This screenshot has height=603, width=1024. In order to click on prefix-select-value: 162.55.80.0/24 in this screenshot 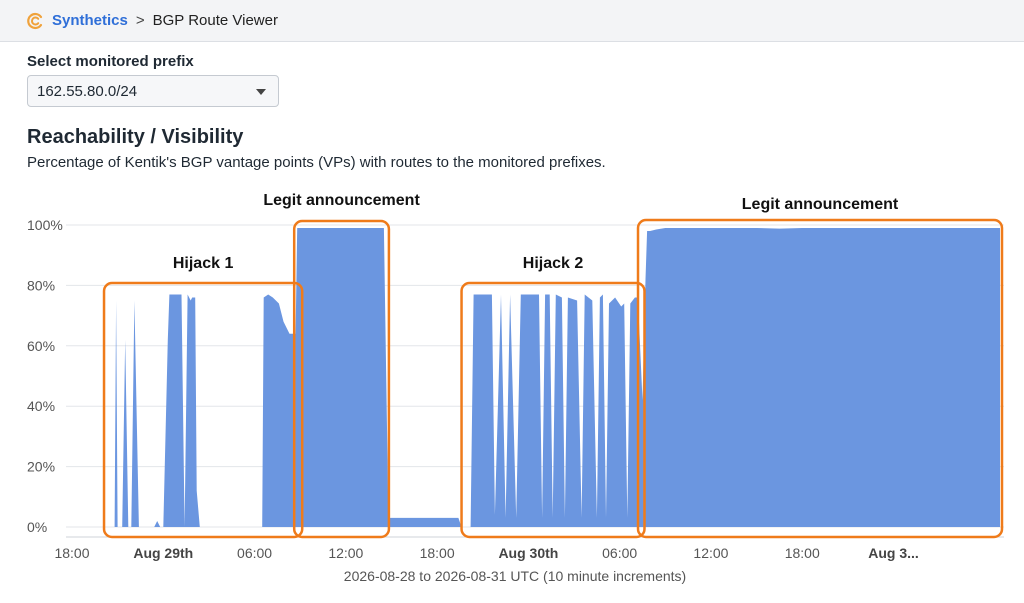, I will do `click(87, 91)`.